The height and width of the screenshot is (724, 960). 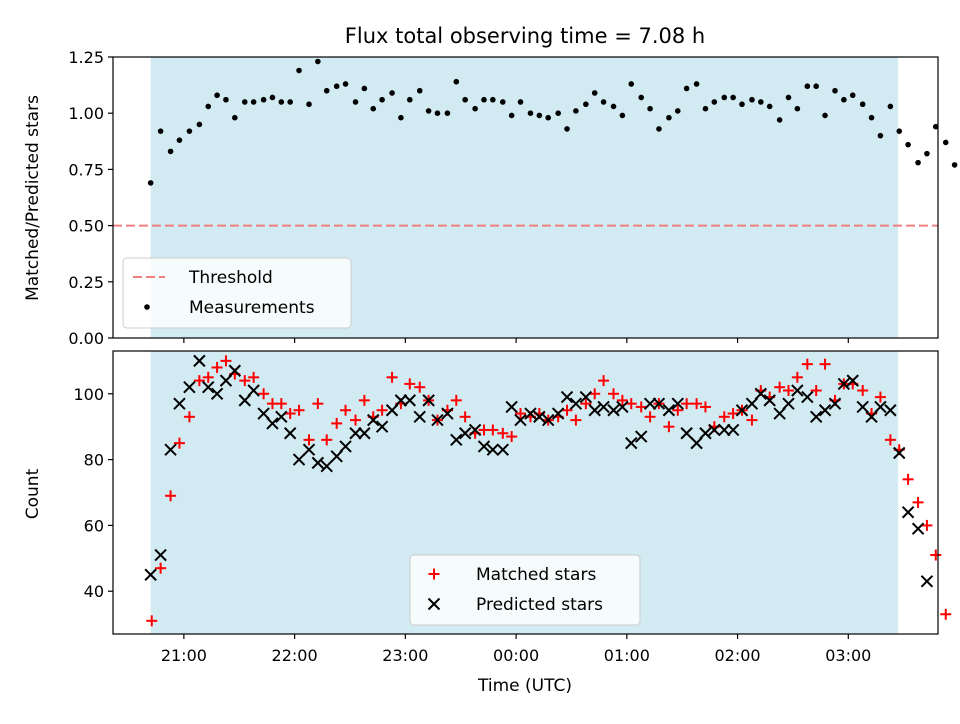 I want to click on y-tick-label: 80, so click(x=94, y=460).